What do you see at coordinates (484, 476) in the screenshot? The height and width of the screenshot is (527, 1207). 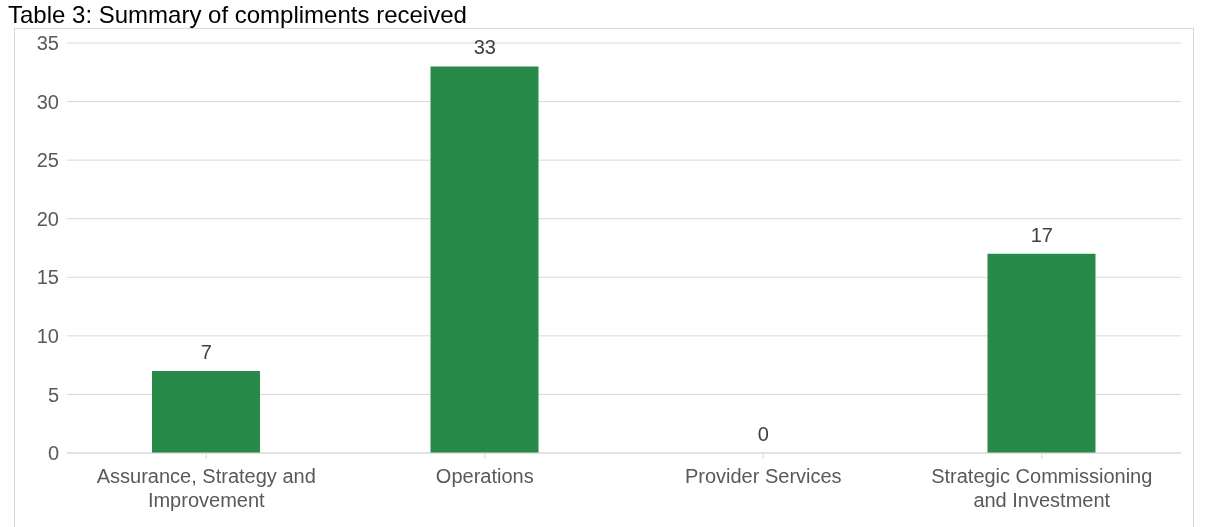 I see `x-tick-label: Operations` at bounding box center [484, 476].